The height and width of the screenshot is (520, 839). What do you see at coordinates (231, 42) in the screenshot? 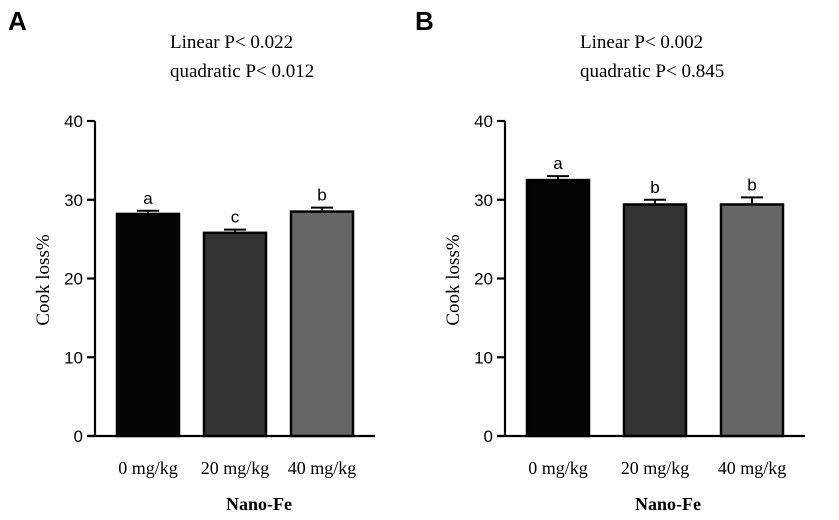
I see `linear-p-value: Linear P< 0.022` at bounding box center [231, 42].